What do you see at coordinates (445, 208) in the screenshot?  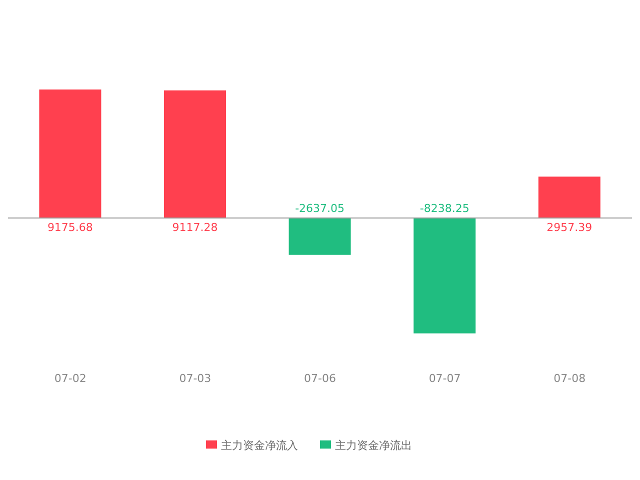 I see `data-label: -8238.25` at bounding box center [445, 208].